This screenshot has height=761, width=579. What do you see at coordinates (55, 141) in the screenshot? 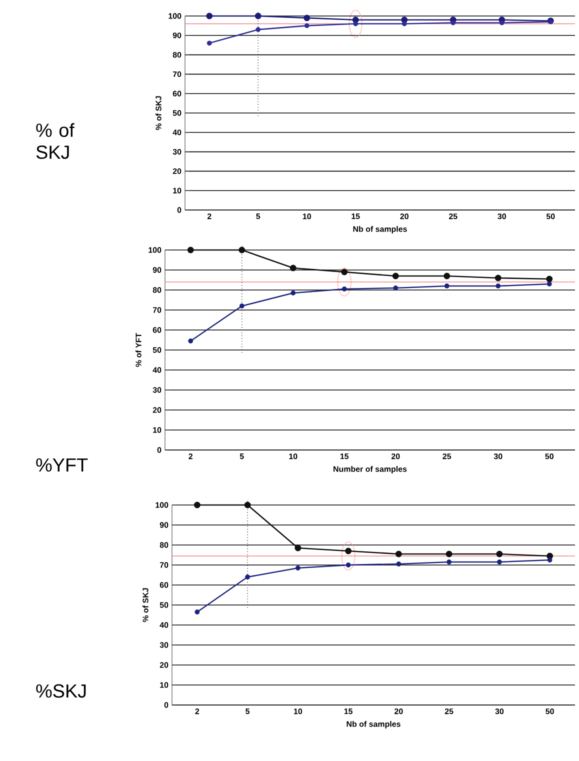
I see `text: % of SKJ` at bounding box center [55, 141].